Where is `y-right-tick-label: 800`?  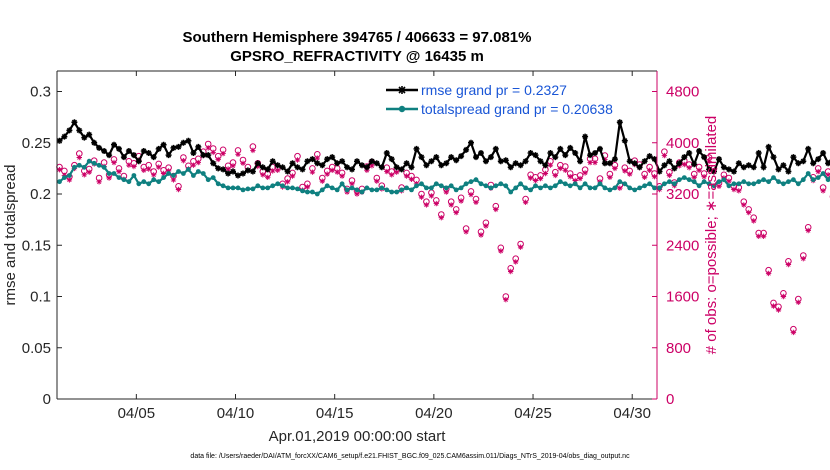
y-right-tick-label: 800 is located at coordinates (678, 348).